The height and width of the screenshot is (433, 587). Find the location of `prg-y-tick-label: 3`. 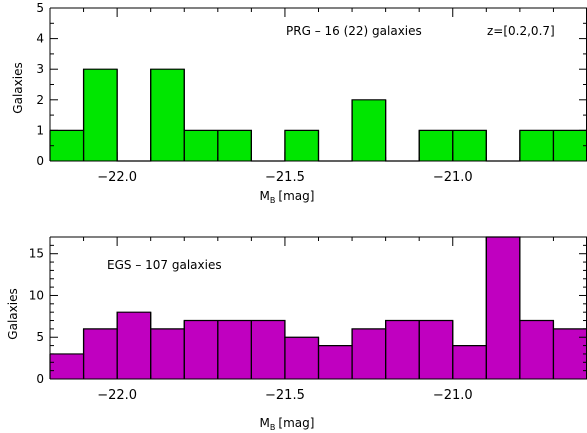

prg-y-tick-label: 3 is located at coordinates (40, 69).